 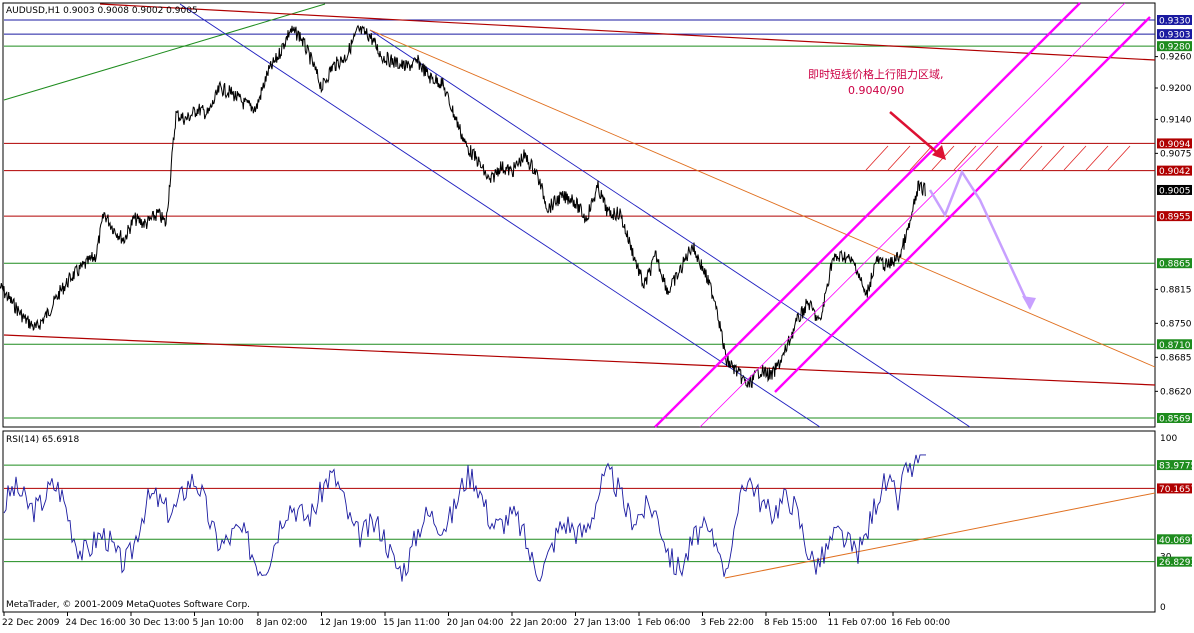 I want to click on price-tick-label: 0.9075, so click(x=1176, y=154).